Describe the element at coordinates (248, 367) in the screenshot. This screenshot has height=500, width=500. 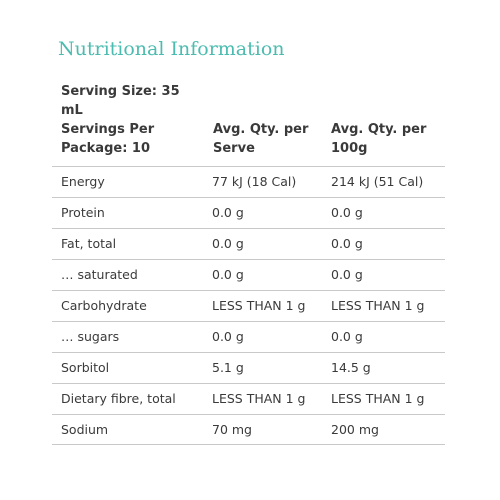
I see `table-row: Sorbitol 5.1 g 14.5 g` at that location.